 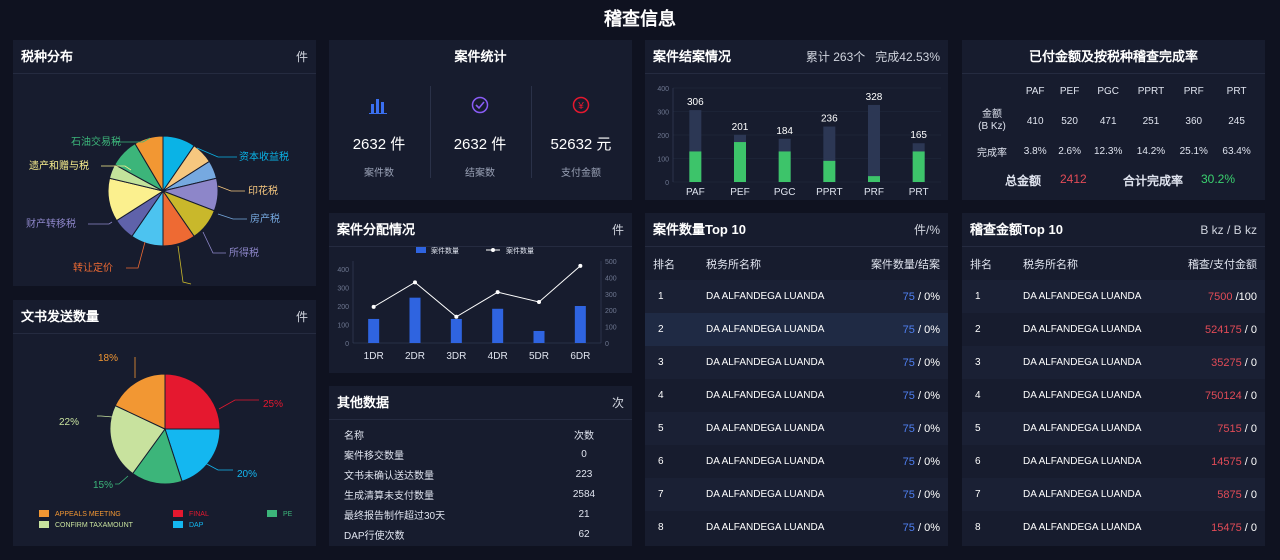 I want to click on rate-cell: 14.2%, so click(x=1151, y=151).